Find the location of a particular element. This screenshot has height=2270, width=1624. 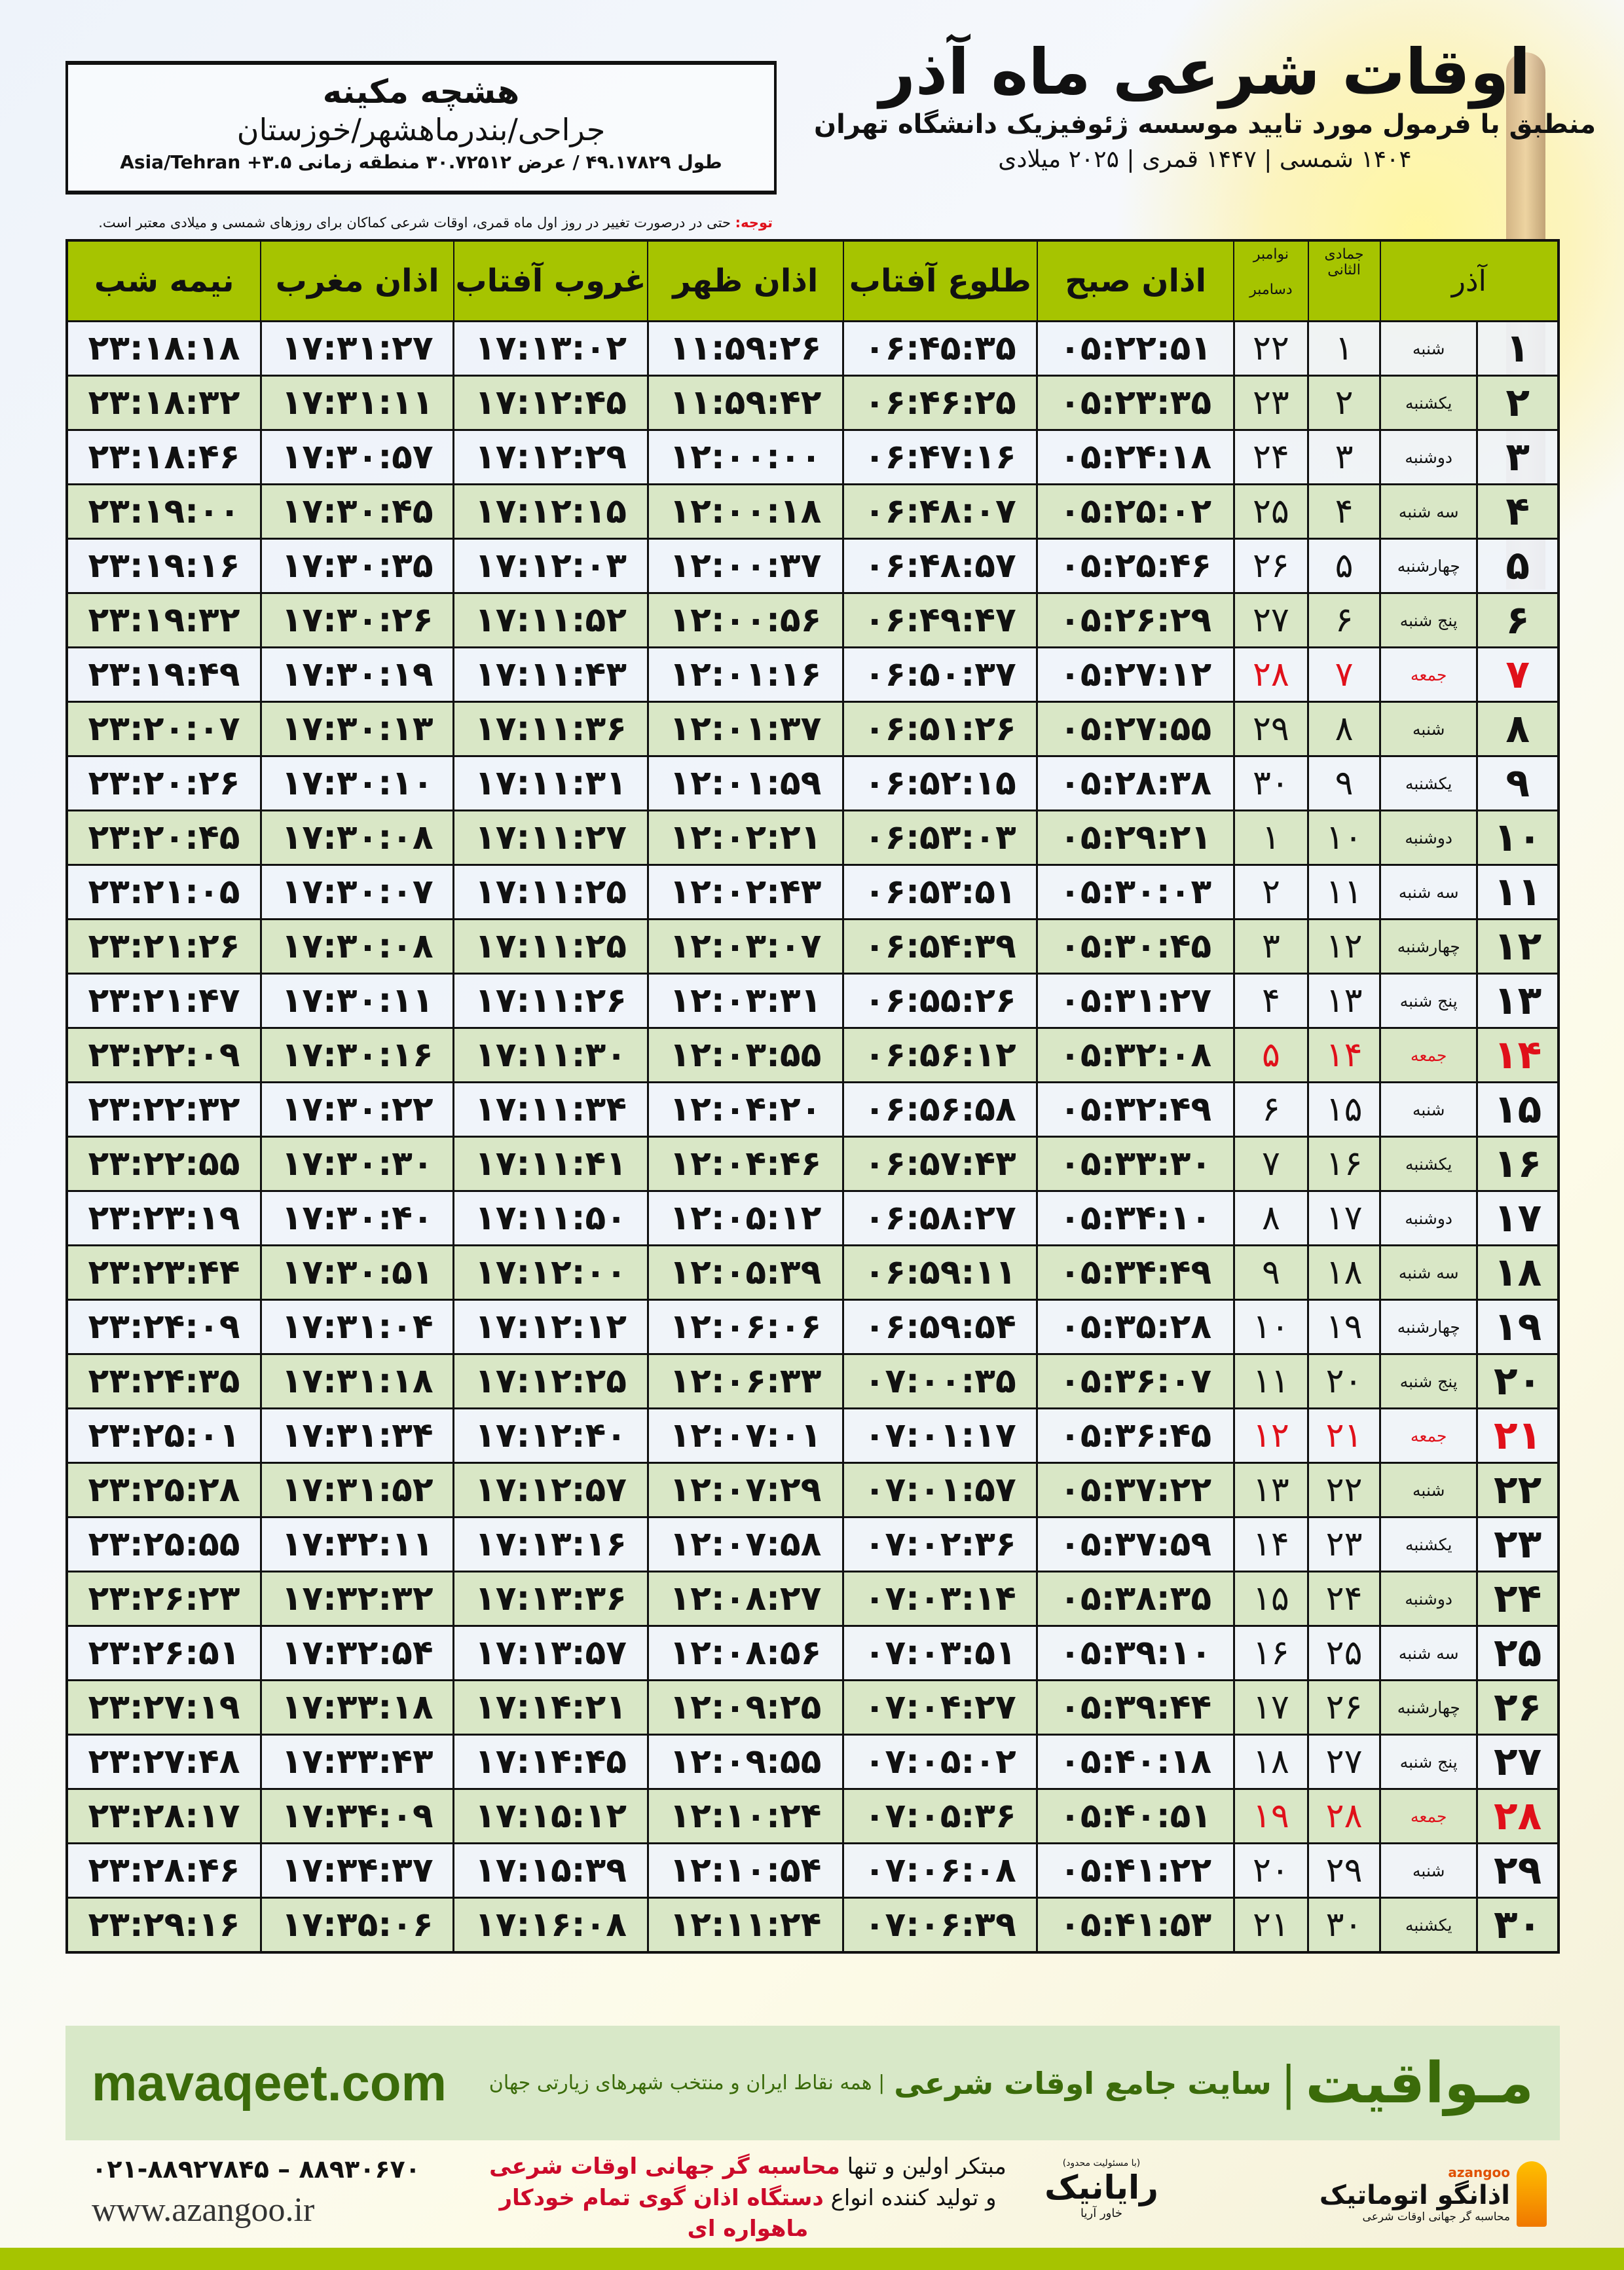

cell-sunset-time: ۱۷:۱۱:۳۶ is located at coordinates (550, 729).